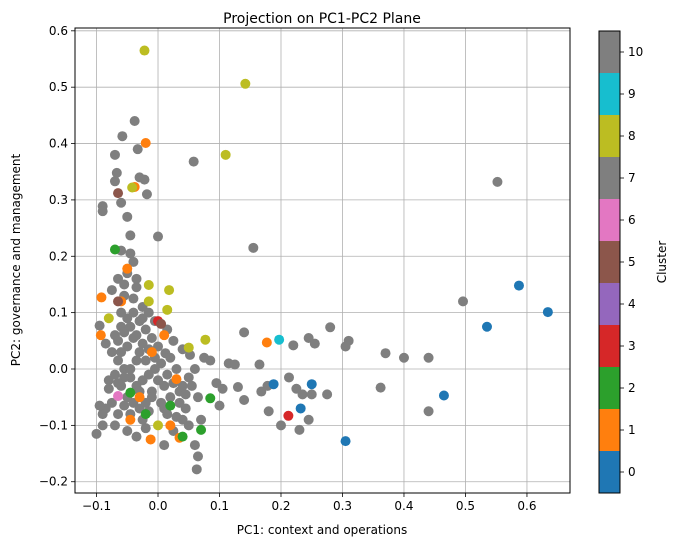 The width and height of the screenshot is (679, 547). Describe the element at coordinates (403, 506) in the screenshot. I see `x-tick-label: 0.4` at that location.